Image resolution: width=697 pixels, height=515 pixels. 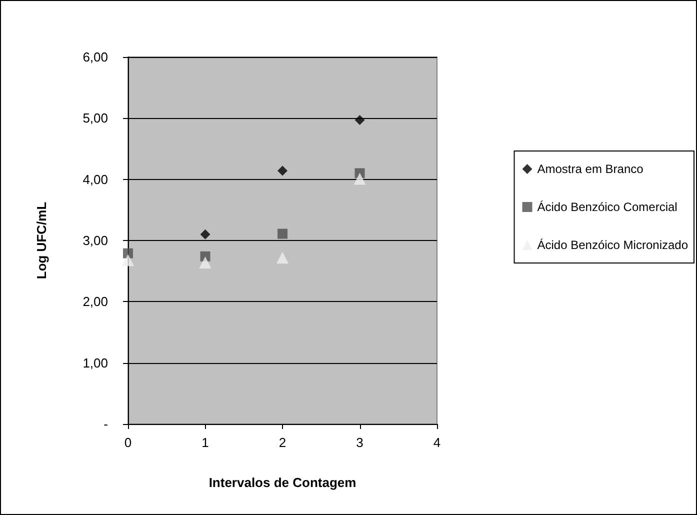 What do you see at coordinates (95, 302) in the screenshot?
I see `y-tick-label: 2,00` at bounding box center [95, 302].